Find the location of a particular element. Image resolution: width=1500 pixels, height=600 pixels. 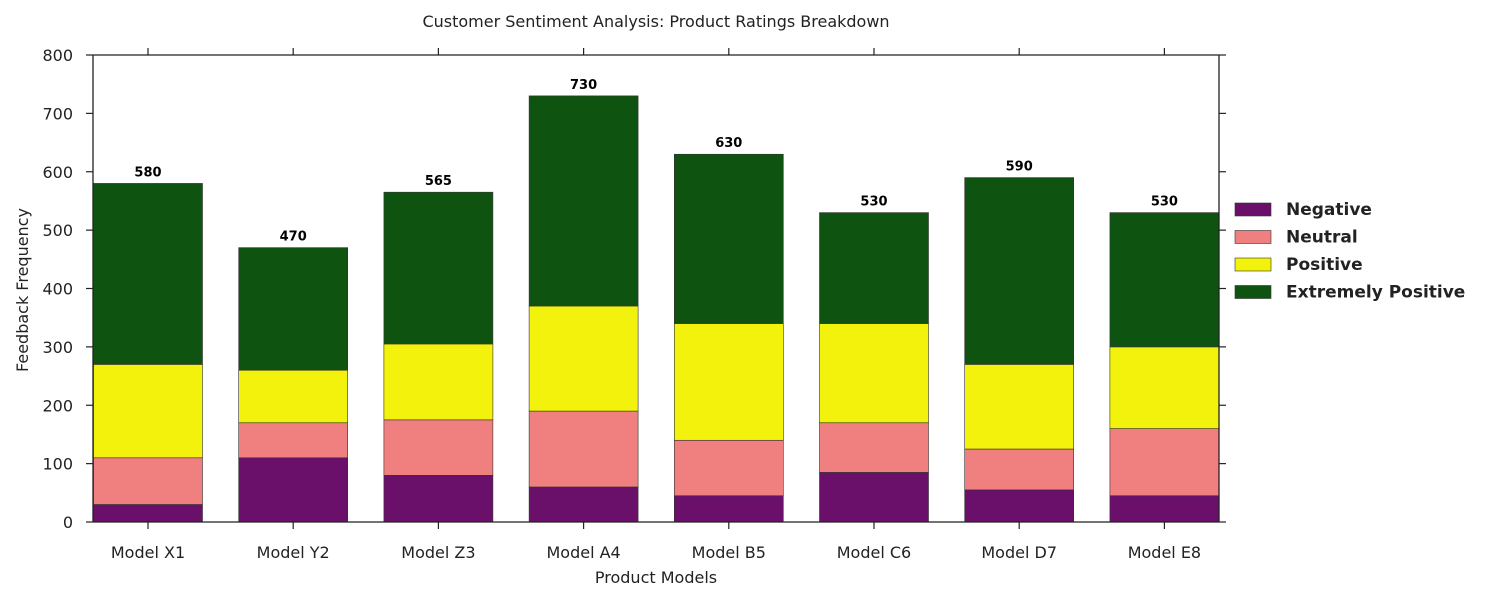

bar-model-b5-positive is located at coordinates (728, 382).